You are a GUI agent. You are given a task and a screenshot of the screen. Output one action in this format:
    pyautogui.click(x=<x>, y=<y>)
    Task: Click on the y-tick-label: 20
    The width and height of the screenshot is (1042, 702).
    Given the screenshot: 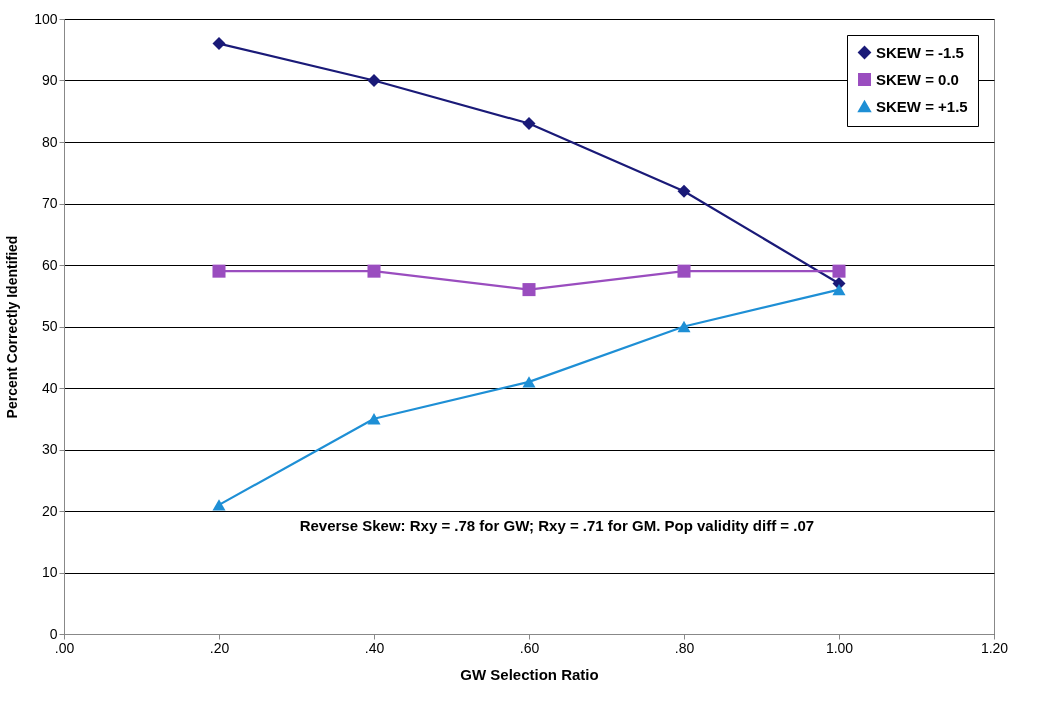 What is the action you would take?
    pyautogui.click(x=49, y=510)
    